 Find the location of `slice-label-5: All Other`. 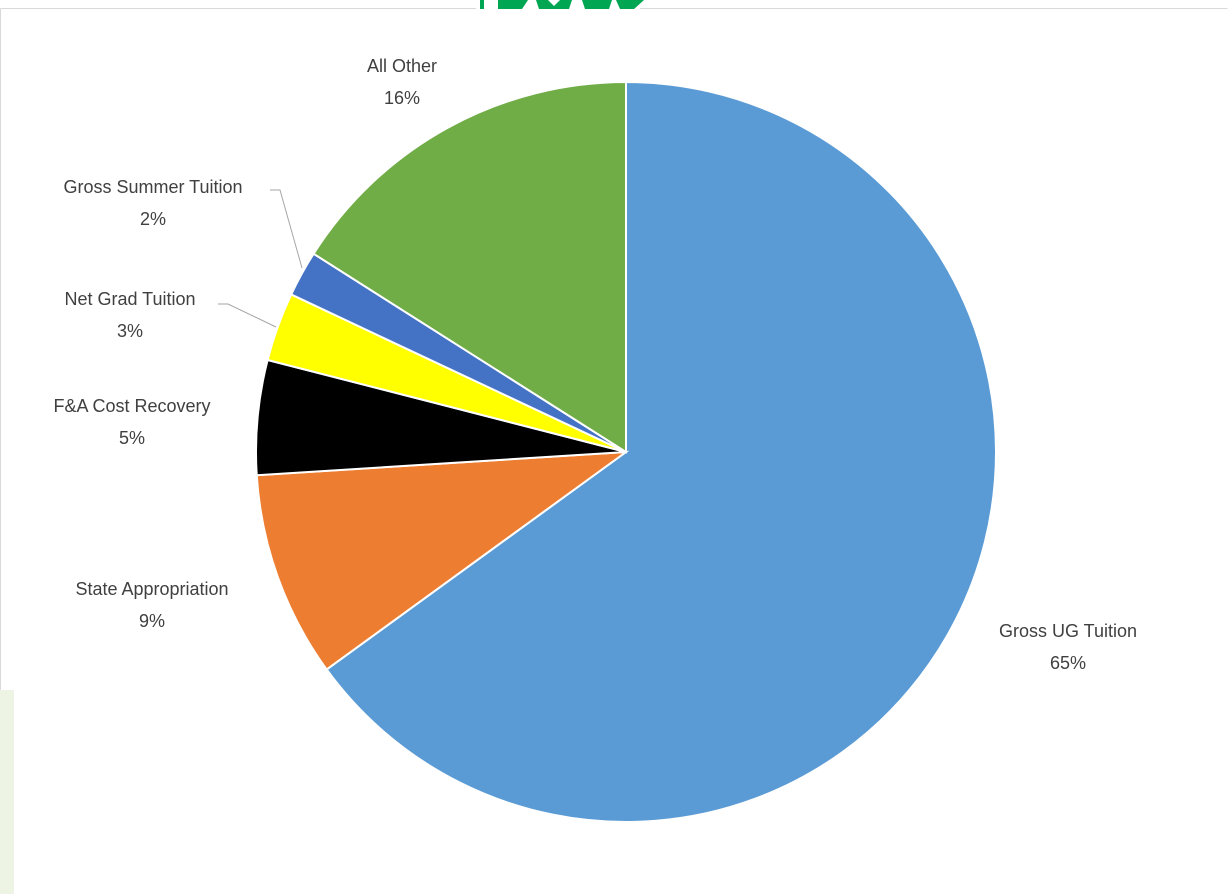

slice-label-5: All Other is located at coordinates (402, 66).